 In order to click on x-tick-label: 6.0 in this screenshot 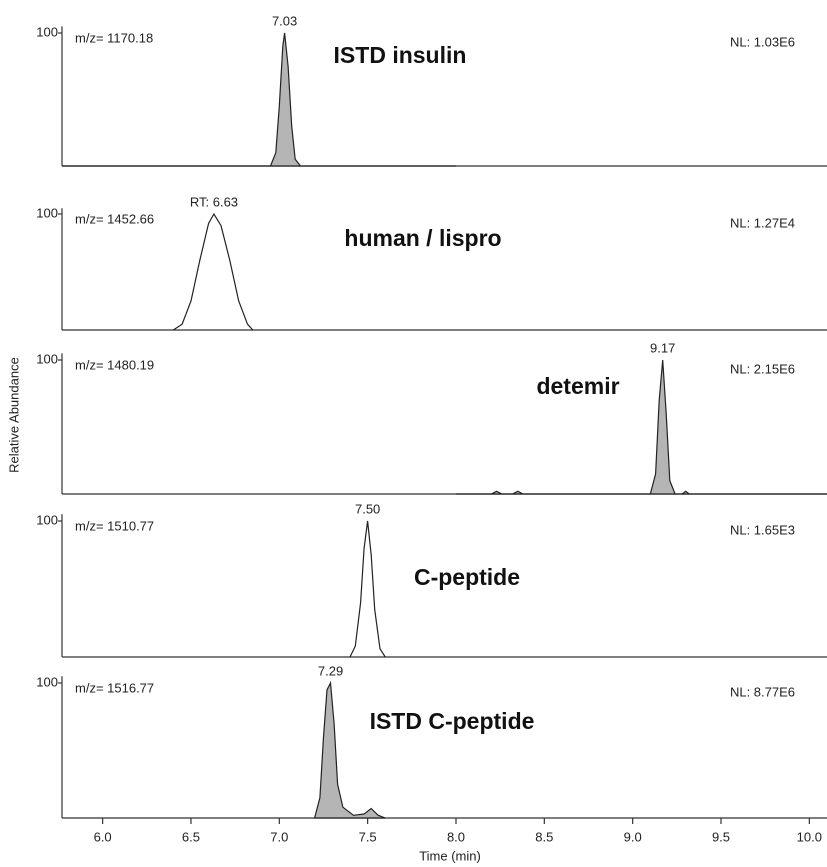, I will do `click(103, 836)`.